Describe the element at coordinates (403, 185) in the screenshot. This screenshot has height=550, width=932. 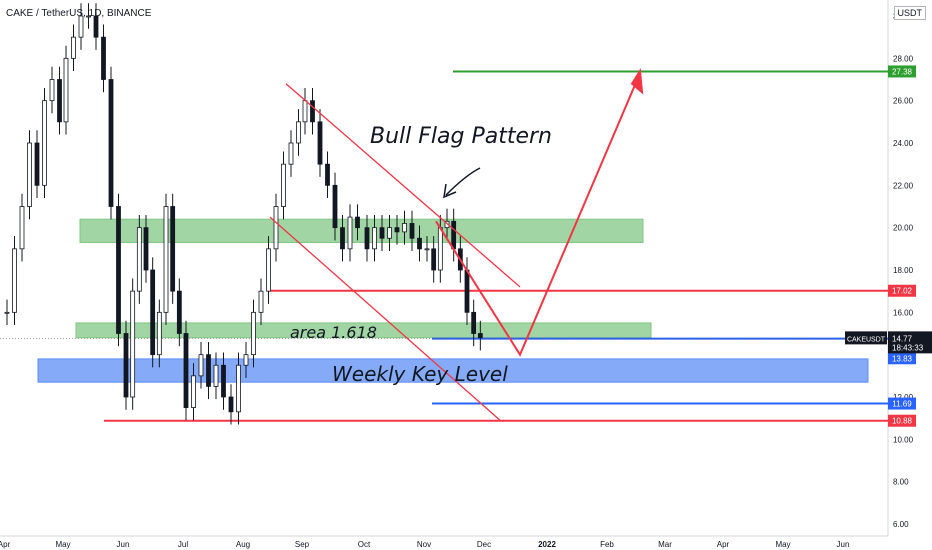
I see `channel-upper-line` at that location.